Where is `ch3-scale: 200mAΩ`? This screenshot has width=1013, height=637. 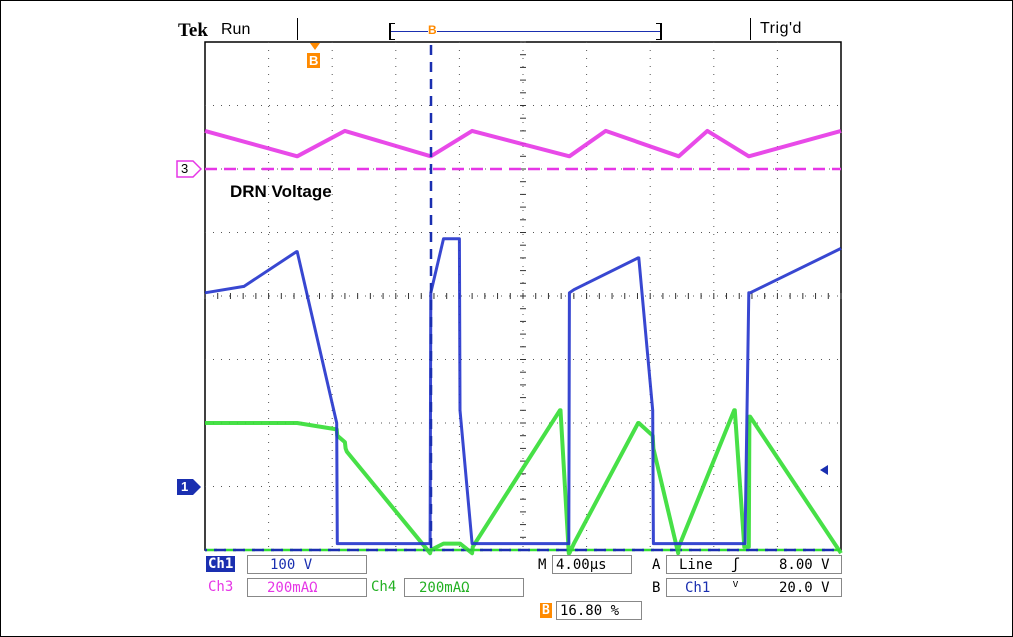 ch3-scale: 200mAΩ is located at coordinates (292, 588).